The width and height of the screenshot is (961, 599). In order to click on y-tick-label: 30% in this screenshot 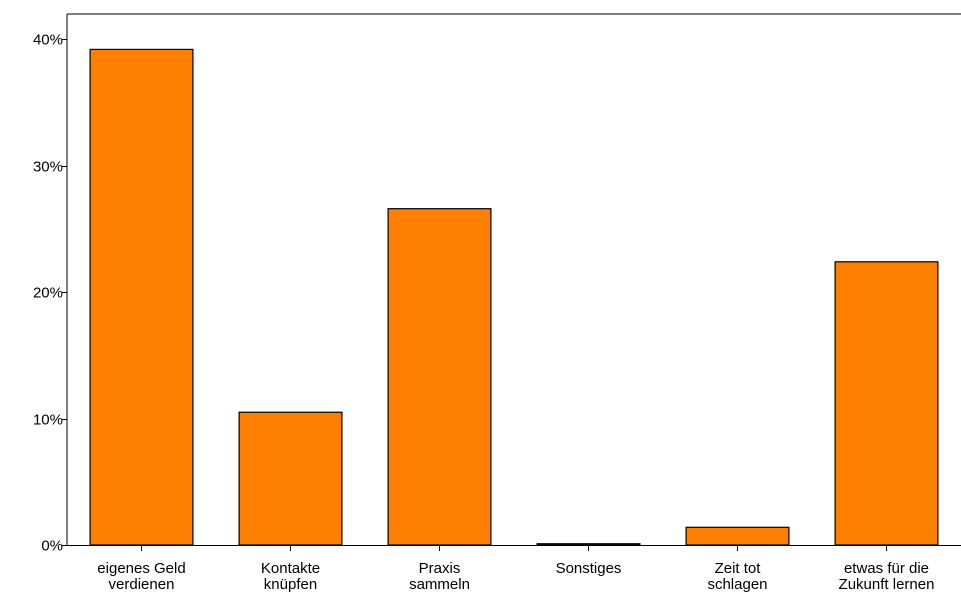, I will do `click(48, 167)`.